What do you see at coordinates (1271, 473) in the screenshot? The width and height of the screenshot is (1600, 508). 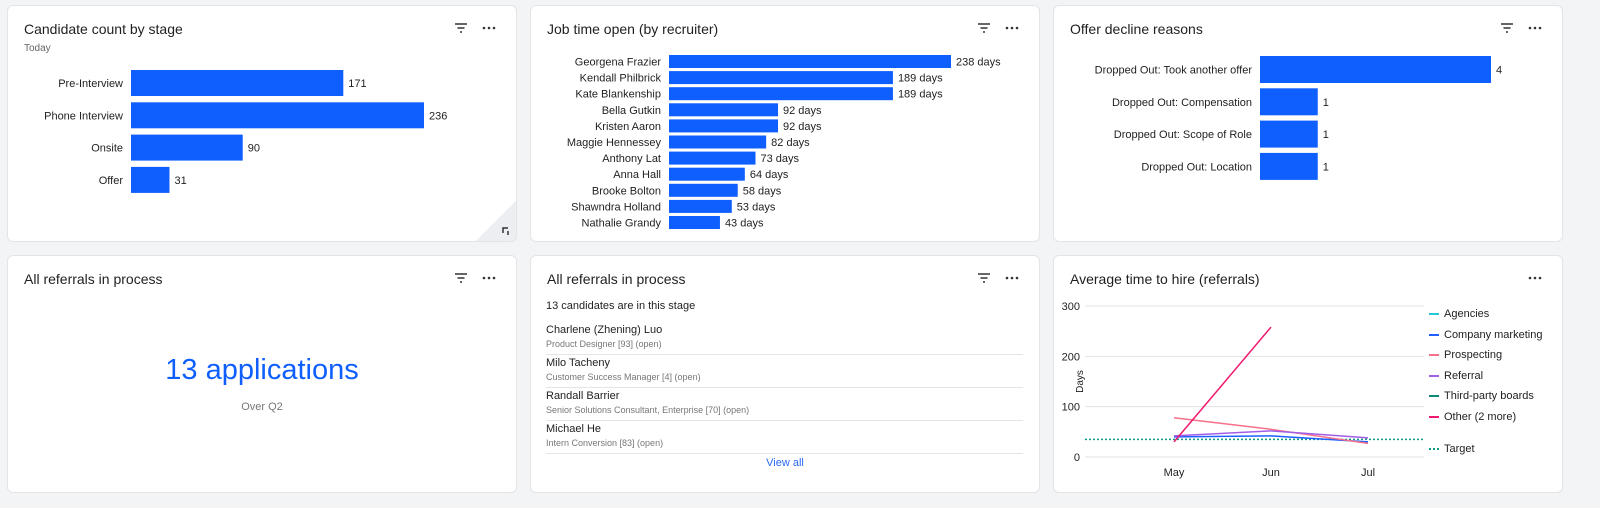 I see `x-tick-label: Jun` at bounding box center [1271, 473].